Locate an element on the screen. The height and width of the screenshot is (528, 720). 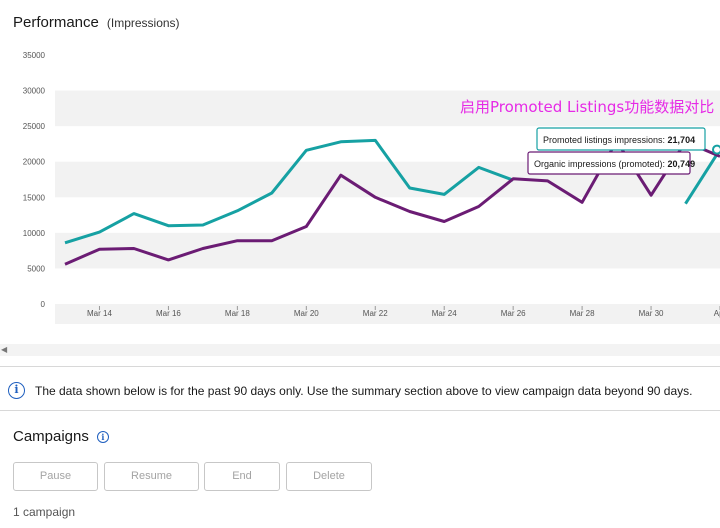
x-axis-strip is located at coordinates (387, 314).